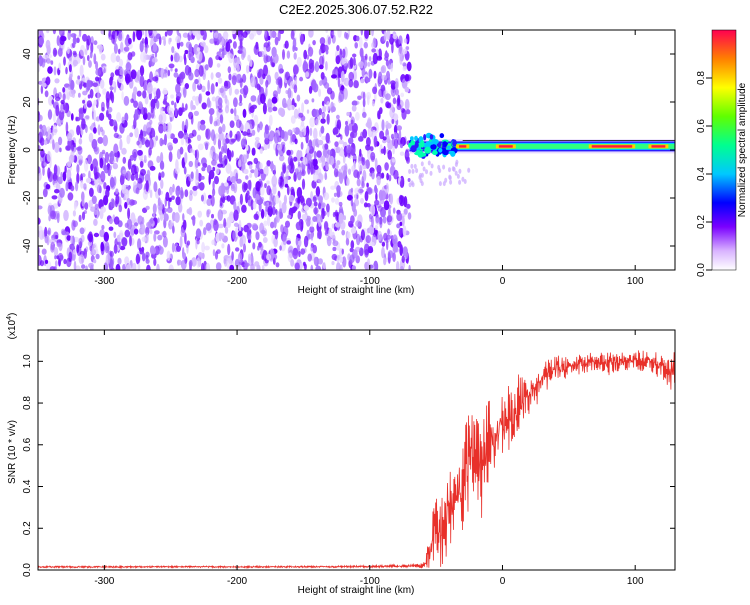  I want to click on onset-blob, so click(433, 147).